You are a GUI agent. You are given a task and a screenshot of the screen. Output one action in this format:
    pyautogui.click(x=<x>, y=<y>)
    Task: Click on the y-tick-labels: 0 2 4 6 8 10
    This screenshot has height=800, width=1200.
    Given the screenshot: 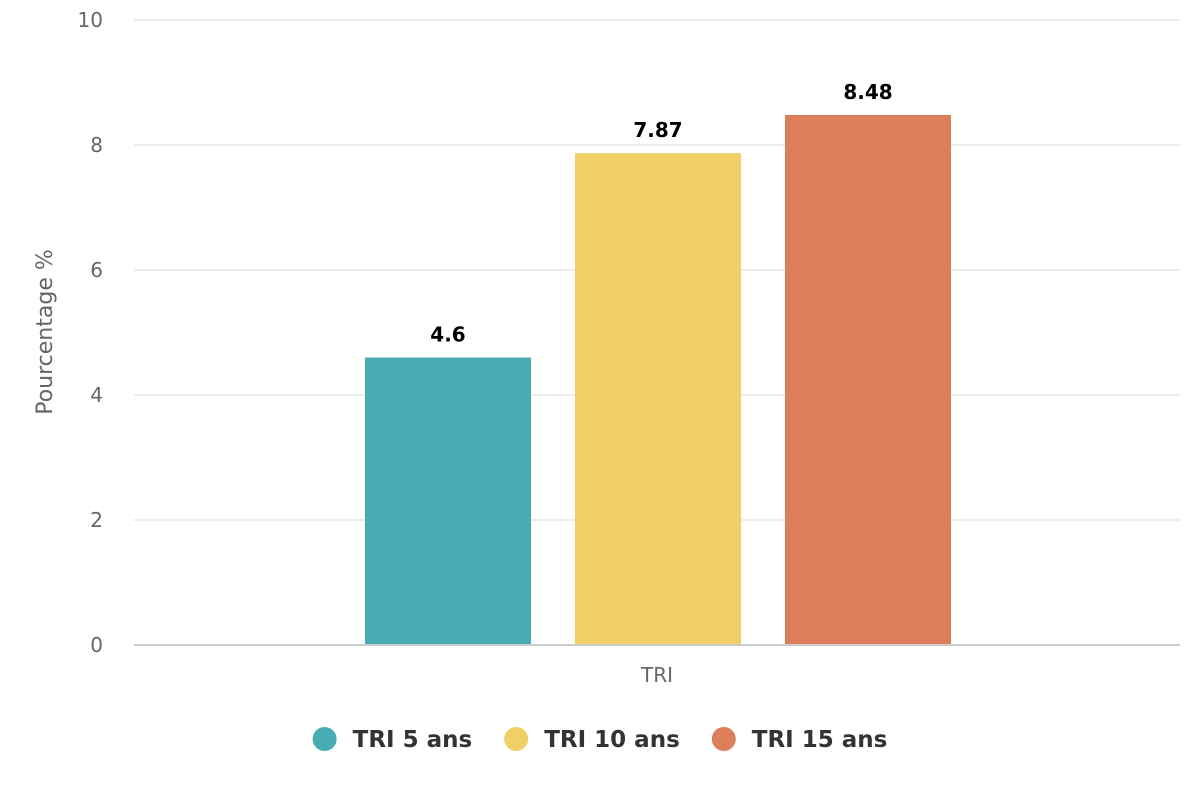 What is the action you would take?
    pyautogui.click(x=90, y=332)
    